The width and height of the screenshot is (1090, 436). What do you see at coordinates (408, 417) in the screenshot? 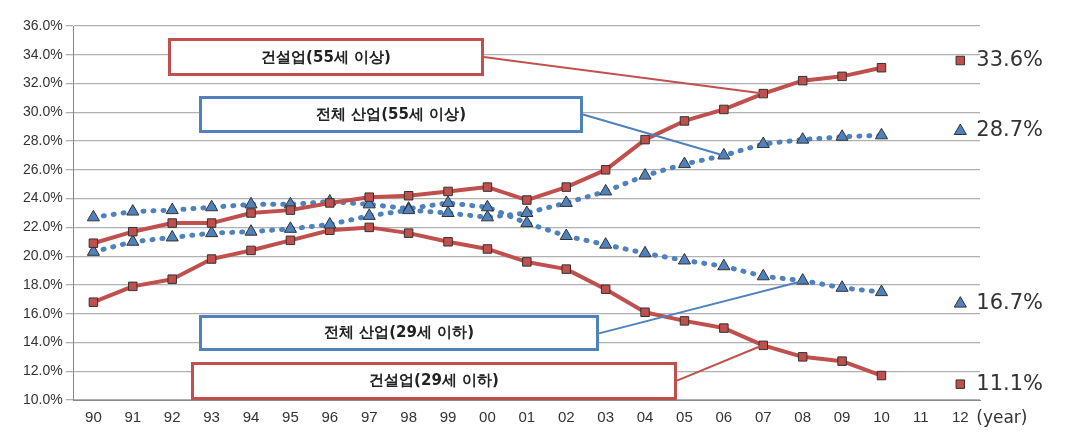
I see `x-tick-label: 98` at bounding box center [408, 417].